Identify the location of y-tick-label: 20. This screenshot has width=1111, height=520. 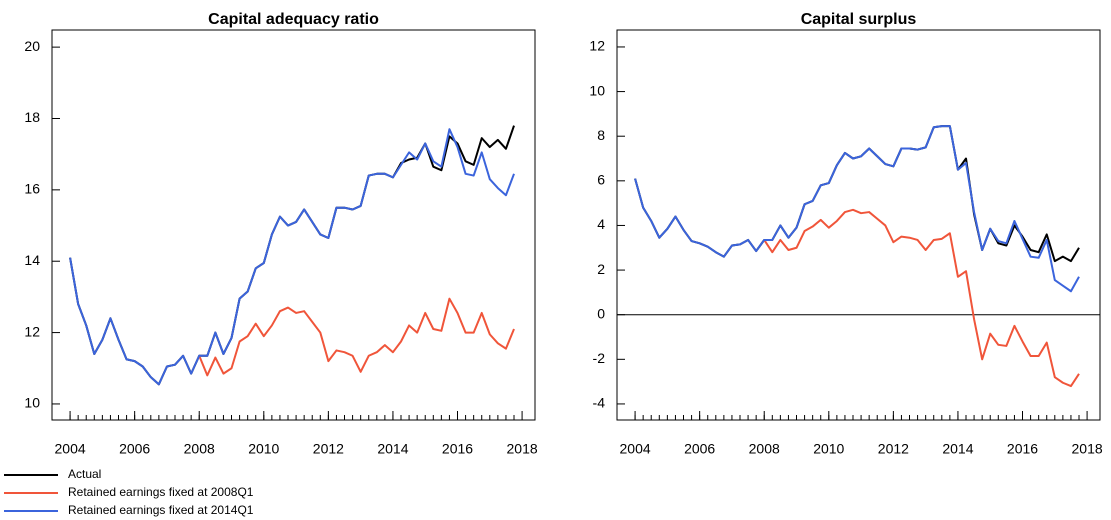
(32, 46).